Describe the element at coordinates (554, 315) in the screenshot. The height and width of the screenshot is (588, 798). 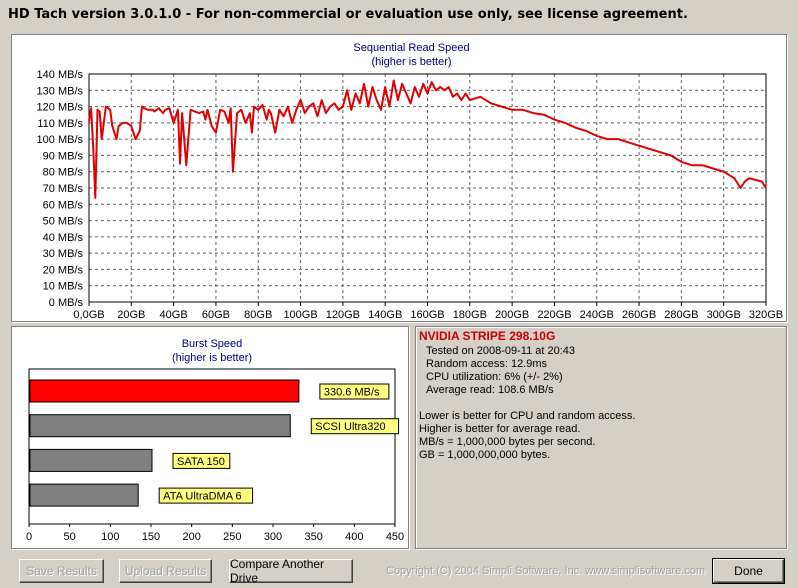
I see `x-tick-label: 220GB` at that location.